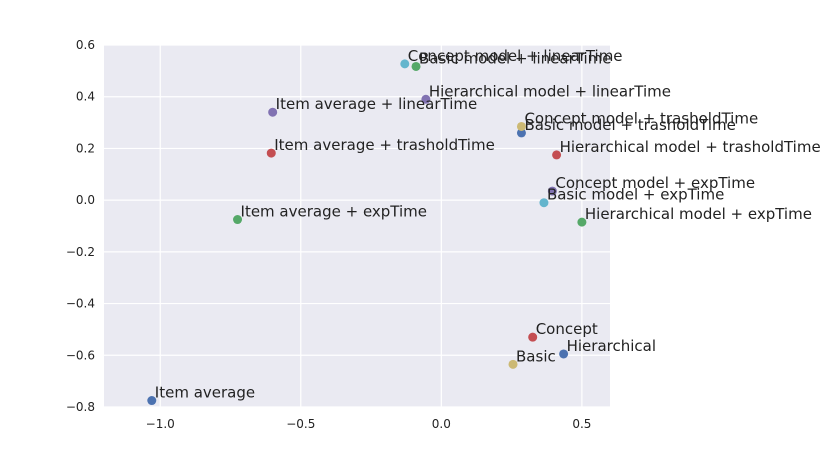  Describe the element at coordinates (80, 407) in the screenshot. I see `y-tick-label: −0.8` at that location.